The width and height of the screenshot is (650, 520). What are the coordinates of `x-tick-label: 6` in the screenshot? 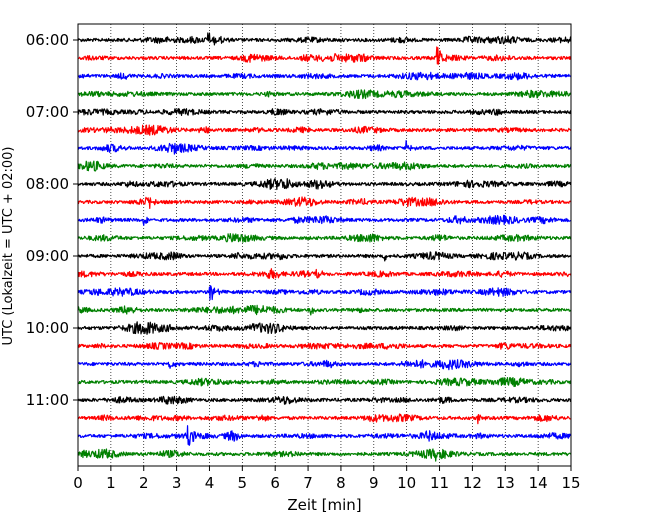 It's located at (275, 483).